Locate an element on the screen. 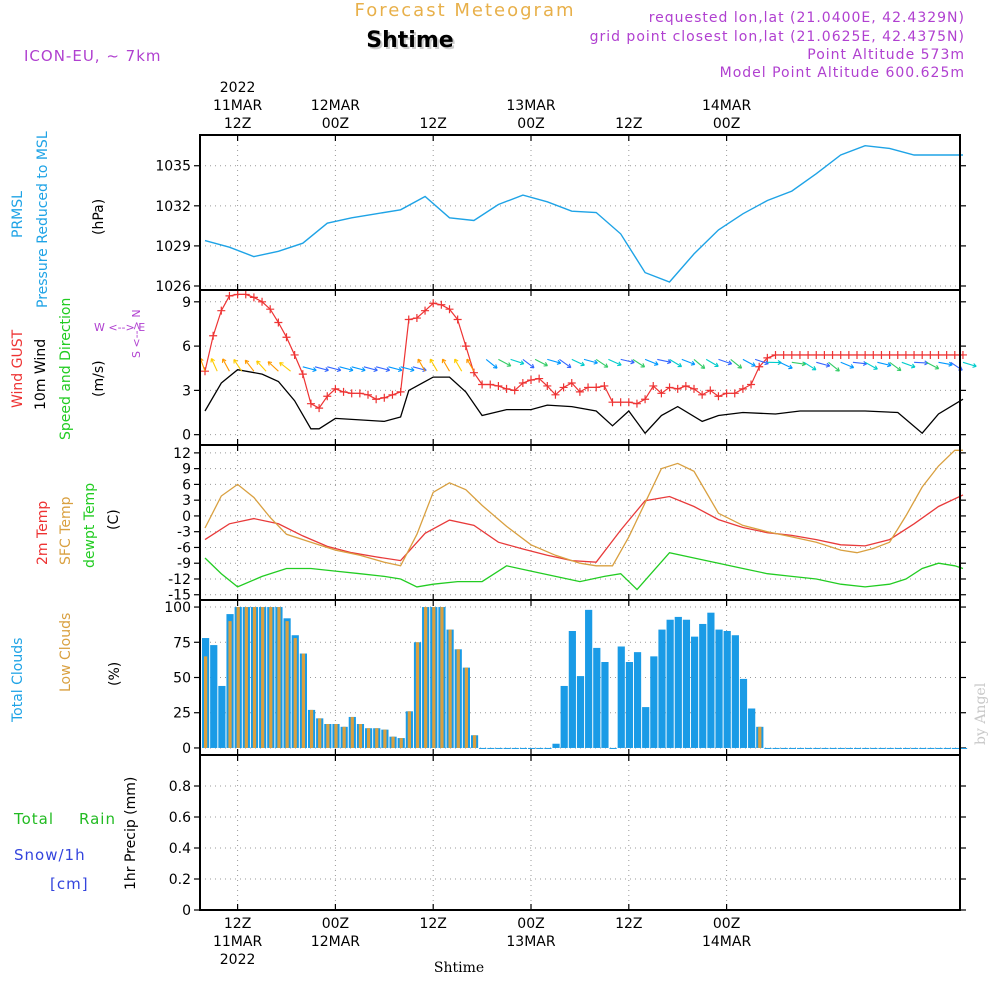  pressure-labels: PRMSL Pressure Reduced to MSL (hPa) is located at coordinates (58, 219).